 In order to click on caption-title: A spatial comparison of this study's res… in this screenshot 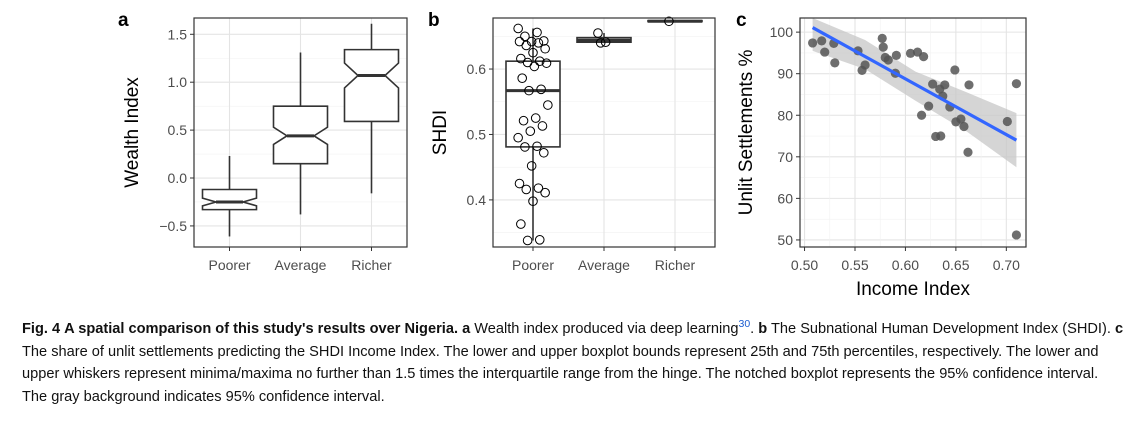, I will do `click(261, 329)`.